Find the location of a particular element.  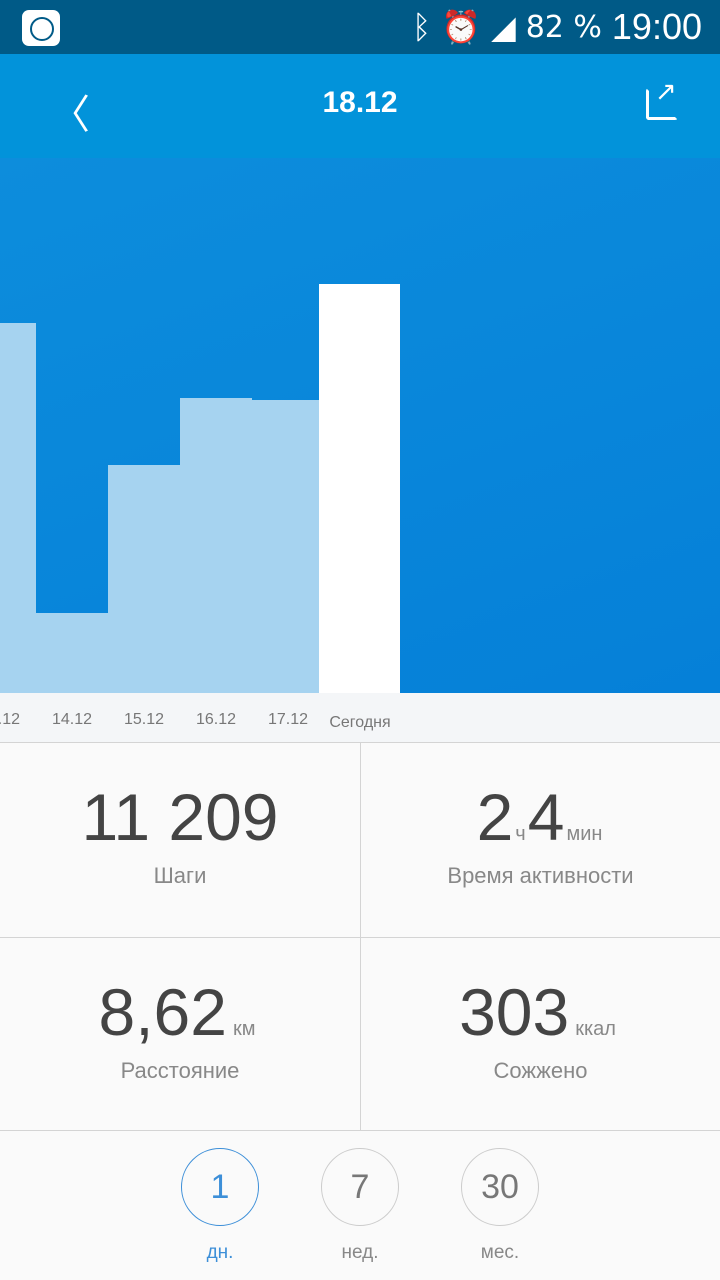

period-month-circle: 30 is located at coordinates (500, 1187).